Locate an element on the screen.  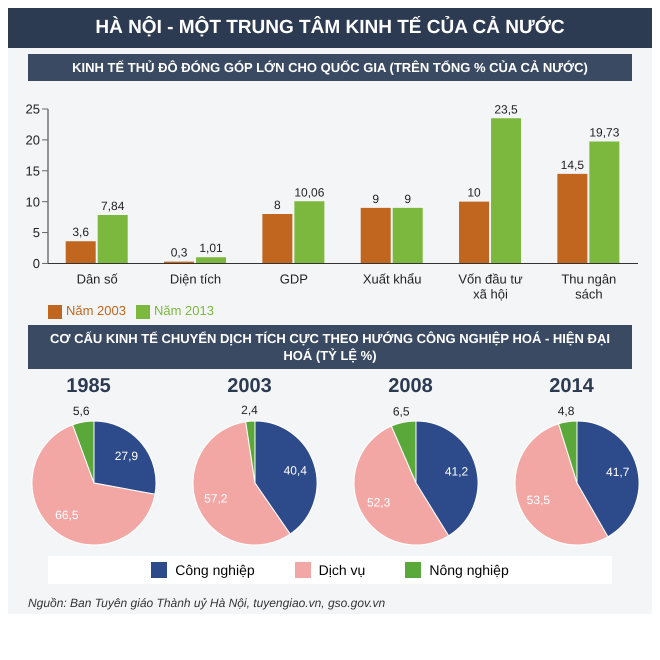
text: Nguồn: Ban Tuyên giáo Thành uỷ Hà Nội, tuyengiao.vn, gso.gov.vn is located at coordinates (206, 603).